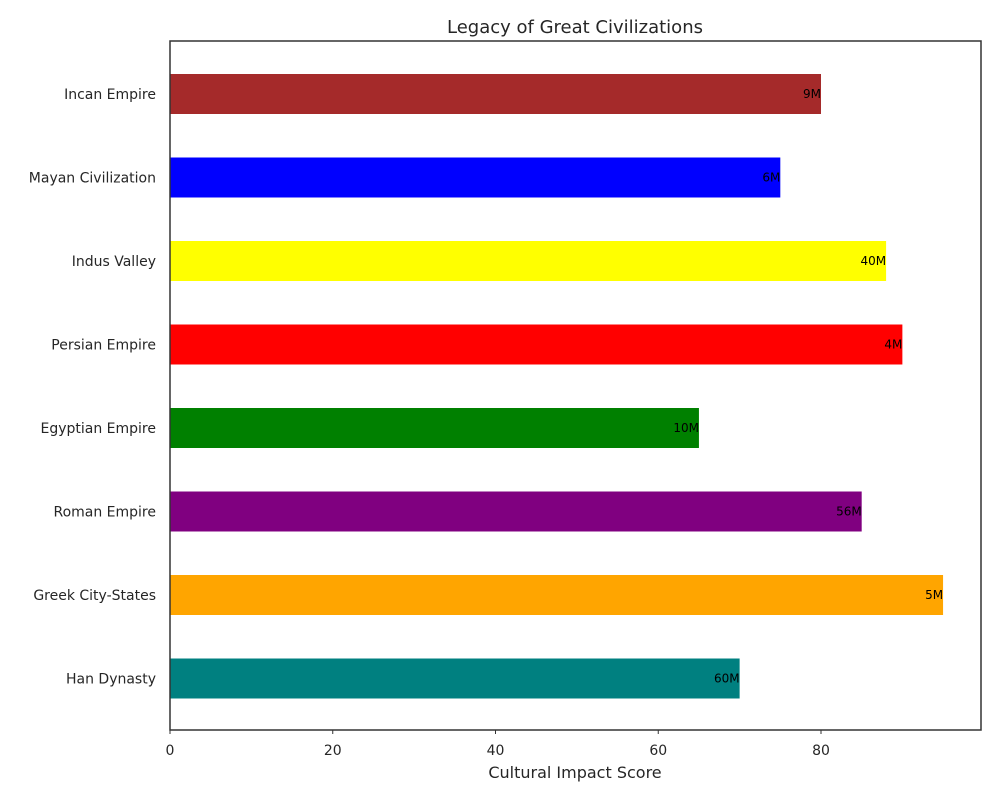 The image size is (1000, 800). Describe the element at coordinates (934, 595) in the screenshot. I see `bar-data-label: 5M` at that location.